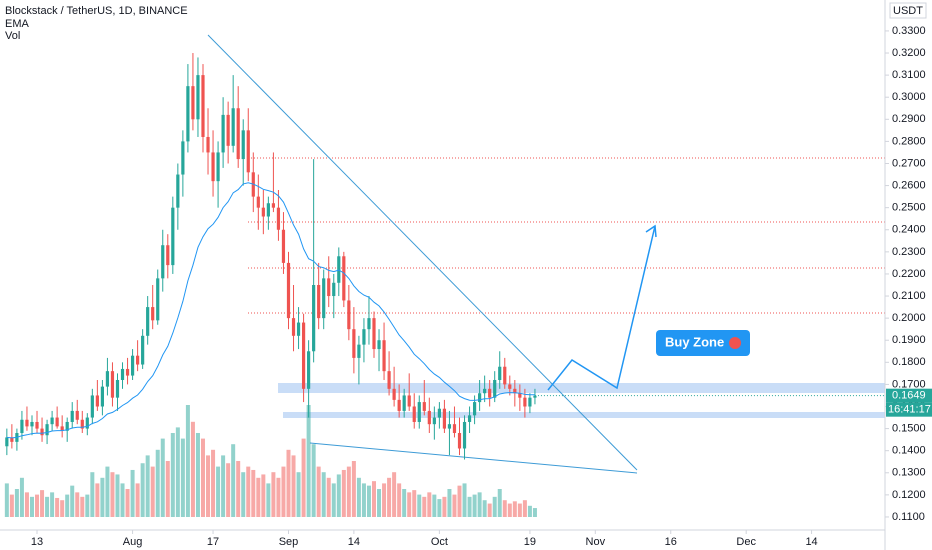 The width and height of the screenshot is (932, 550). What do you see at coordinates (909, 296) in the screenshot?
I see `y-tick-label: 0.2100` at bounding box center [909, 296].